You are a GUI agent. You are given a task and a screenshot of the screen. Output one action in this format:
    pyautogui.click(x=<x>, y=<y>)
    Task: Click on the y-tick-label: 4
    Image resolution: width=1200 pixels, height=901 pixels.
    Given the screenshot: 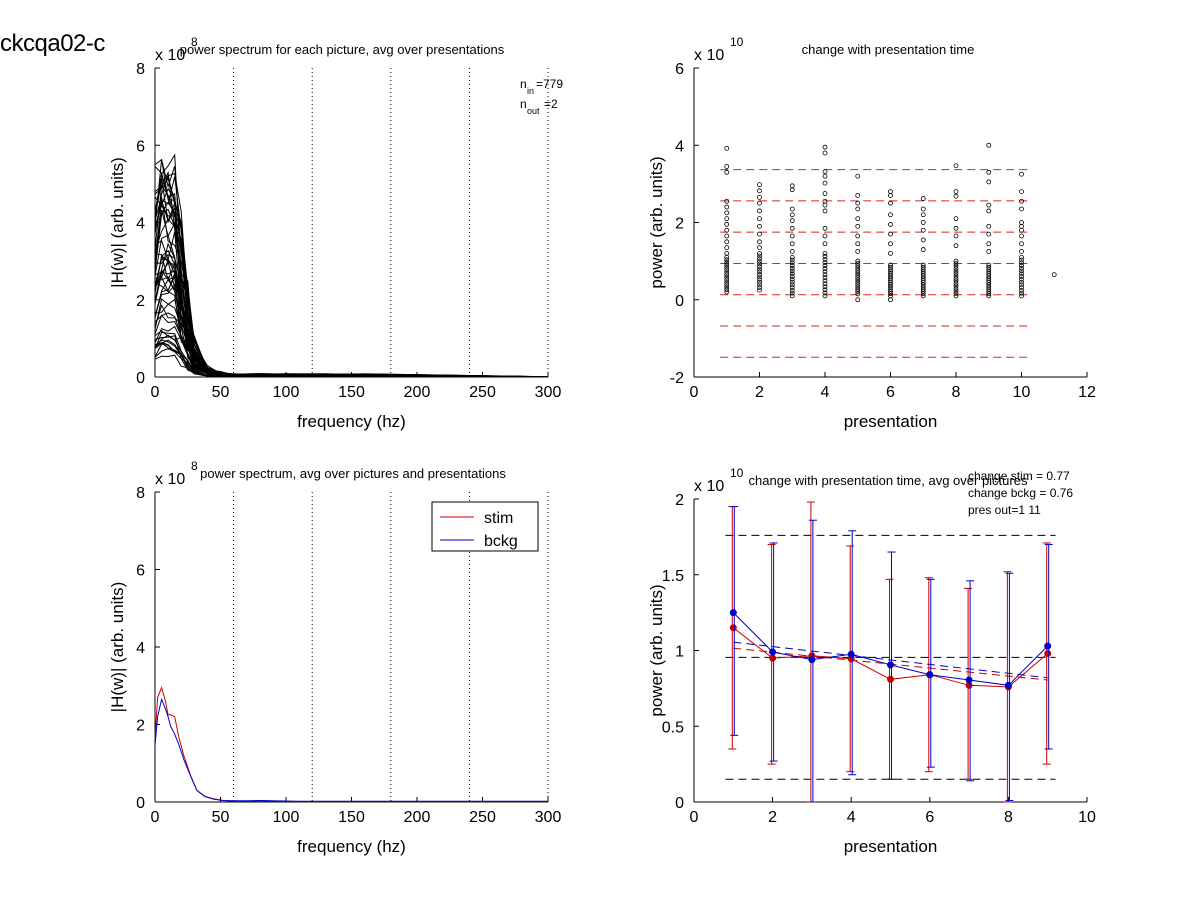 What is the action you would take?
    pyautogui.click(x=140, y=648)
    